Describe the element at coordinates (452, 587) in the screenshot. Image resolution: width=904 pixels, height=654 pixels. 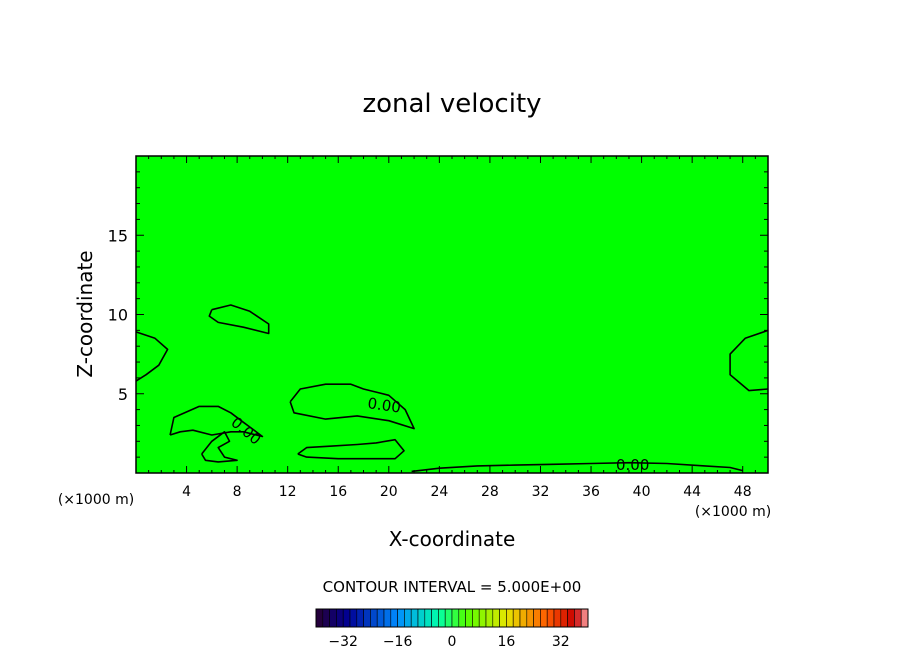
I see `contour-interval: CONTOUR INTERVAL = 5.000E+00` at that location.